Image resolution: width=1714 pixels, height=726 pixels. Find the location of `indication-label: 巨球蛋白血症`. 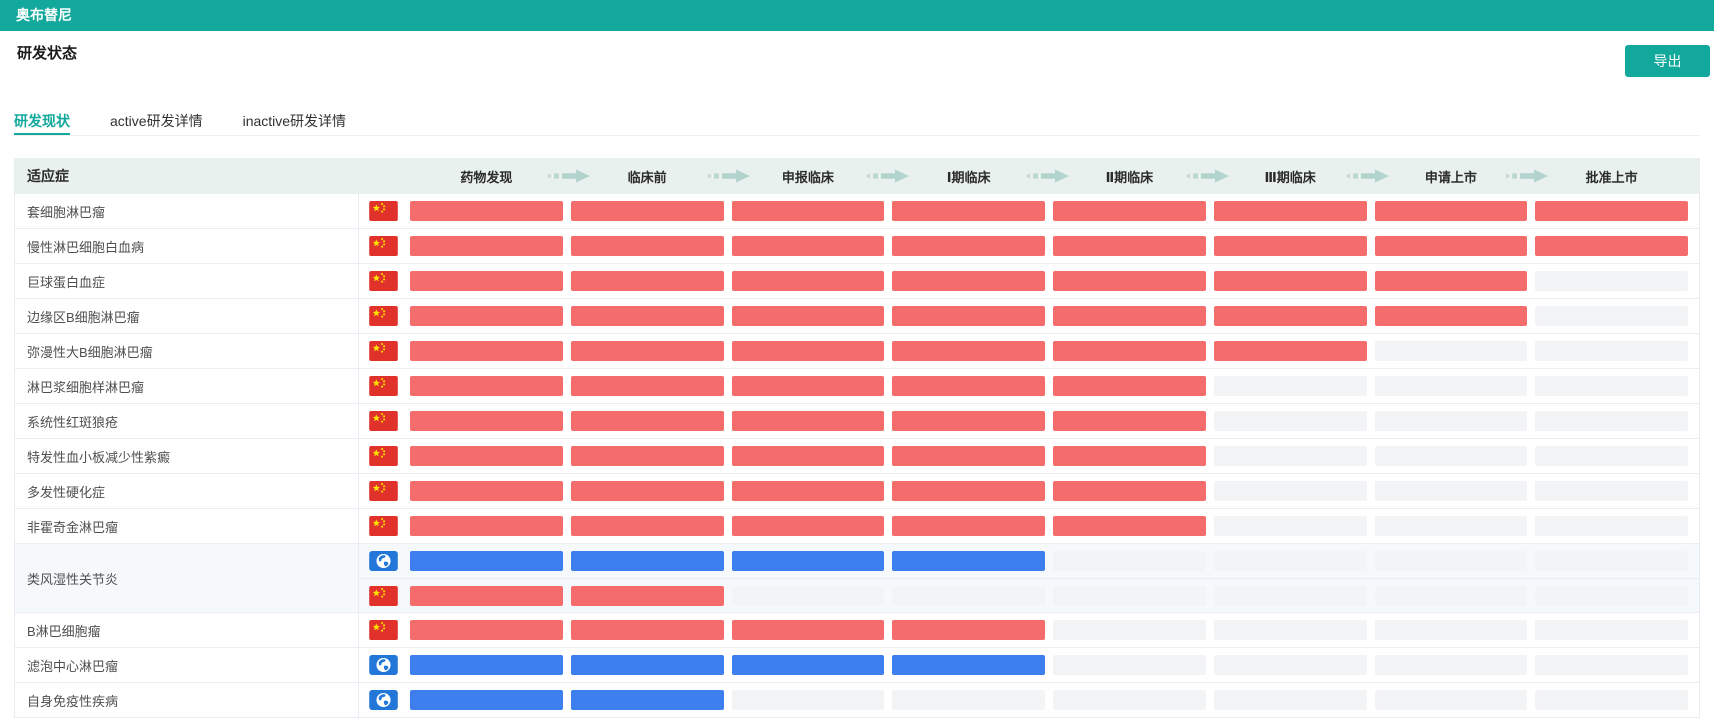

indication-label: 巨球蛋白血症 is located at coordinates (187, 281).